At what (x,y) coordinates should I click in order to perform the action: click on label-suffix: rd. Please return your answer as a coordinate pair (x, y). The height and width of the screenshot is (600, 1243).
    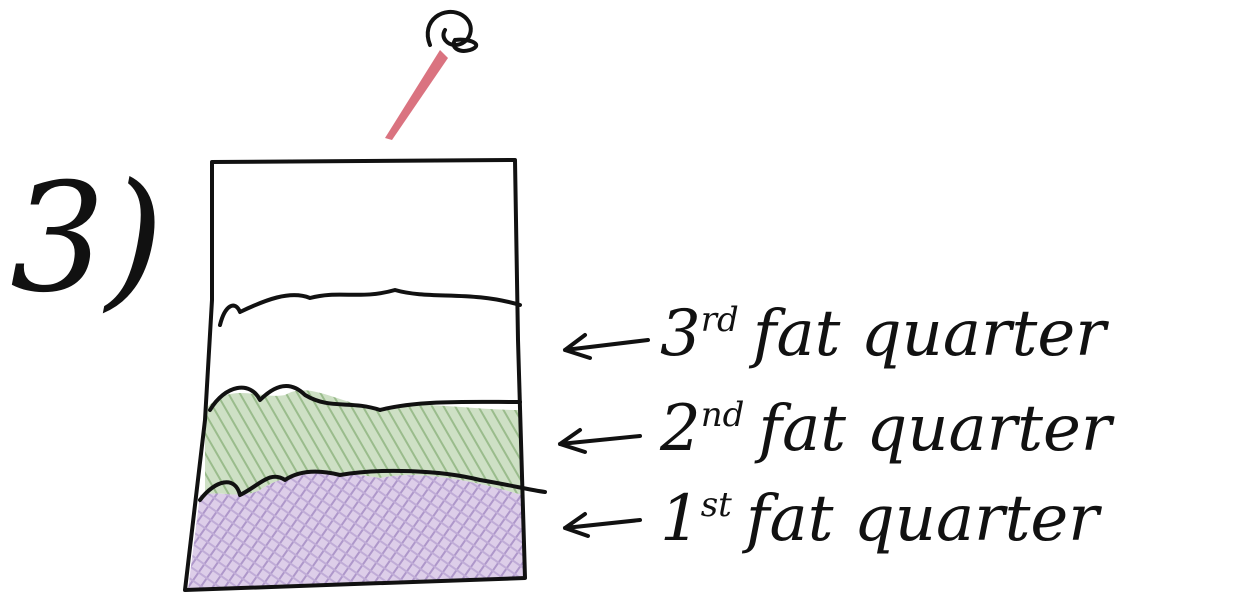
    Looking at the image, I should click on (720, 320).